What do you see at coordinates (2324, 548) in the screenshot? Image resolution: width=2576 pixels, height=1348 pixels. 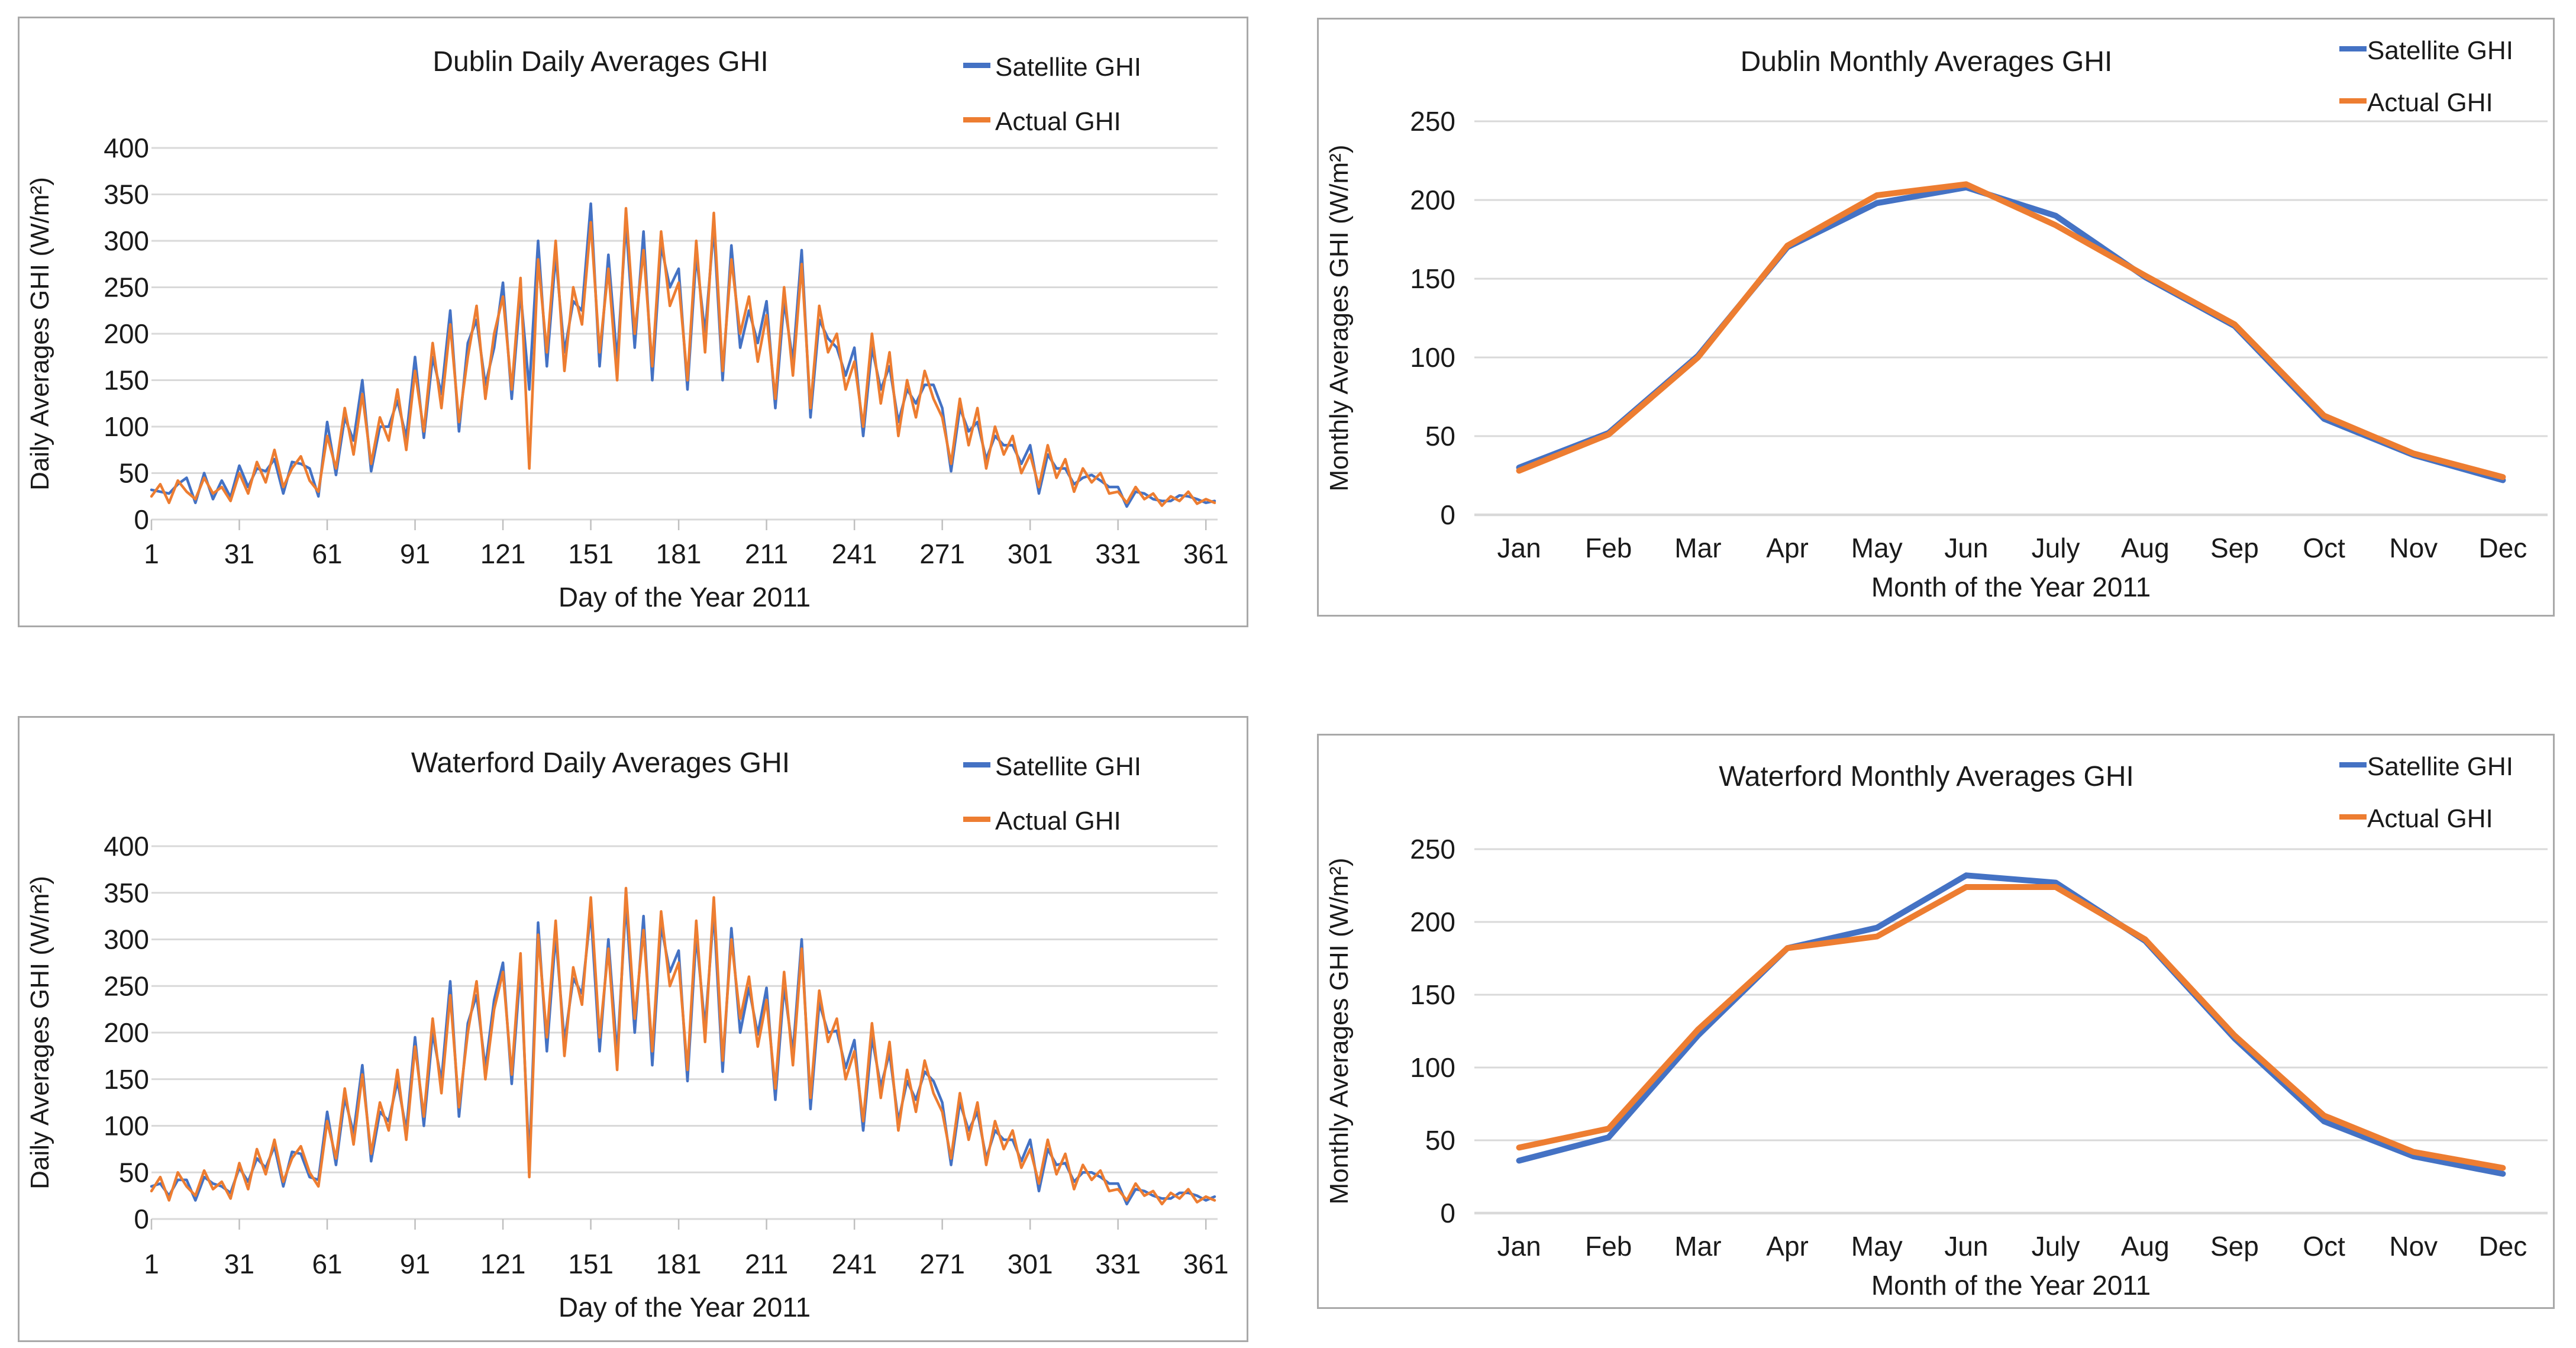 I see `x-tick-label-Oct: Oct` at bounding box center [2324, 548].